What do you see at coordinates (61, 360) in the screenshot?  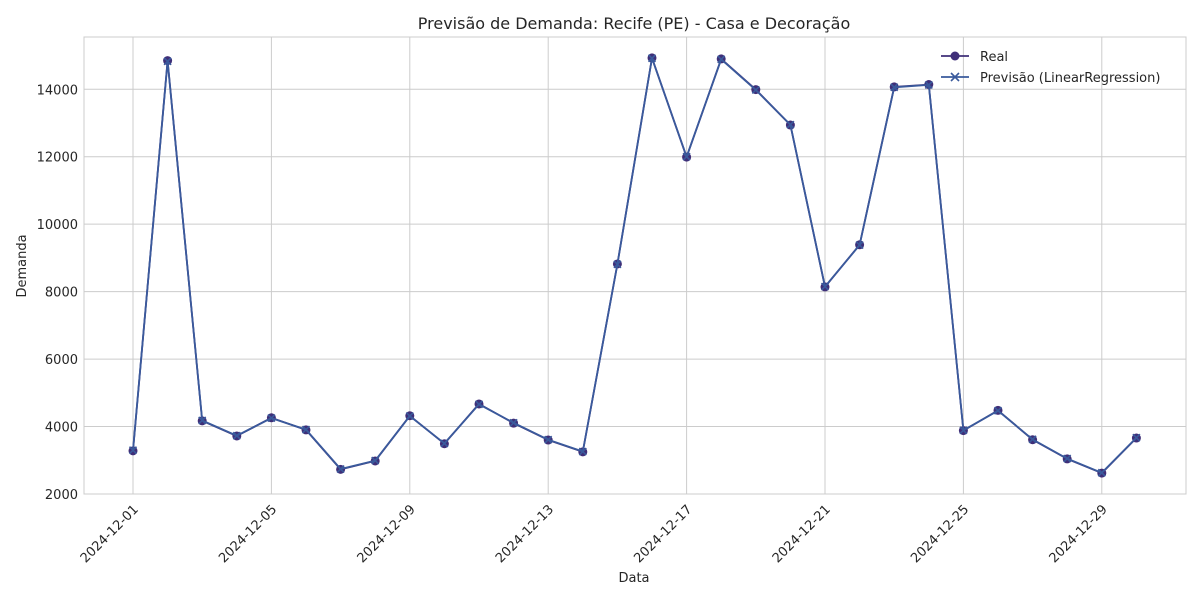 I see `y-tick-label: 6000` at bounding box center [61, 360].